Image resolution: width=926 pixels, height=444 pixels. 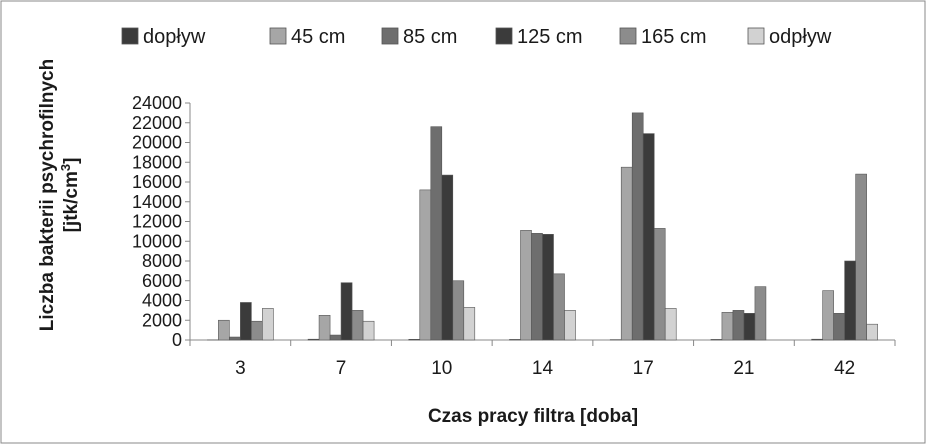 I want to click on legend-label: 85 cm, so click(x=430, y=37).